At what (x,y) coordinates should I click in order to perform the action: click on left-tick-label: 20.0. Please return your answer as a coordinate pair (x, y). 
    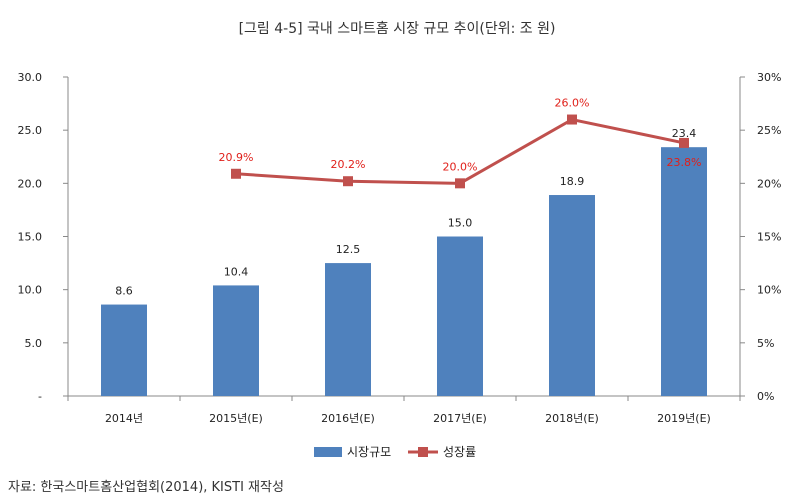
    Looking at the image, I should click on (30, 183).